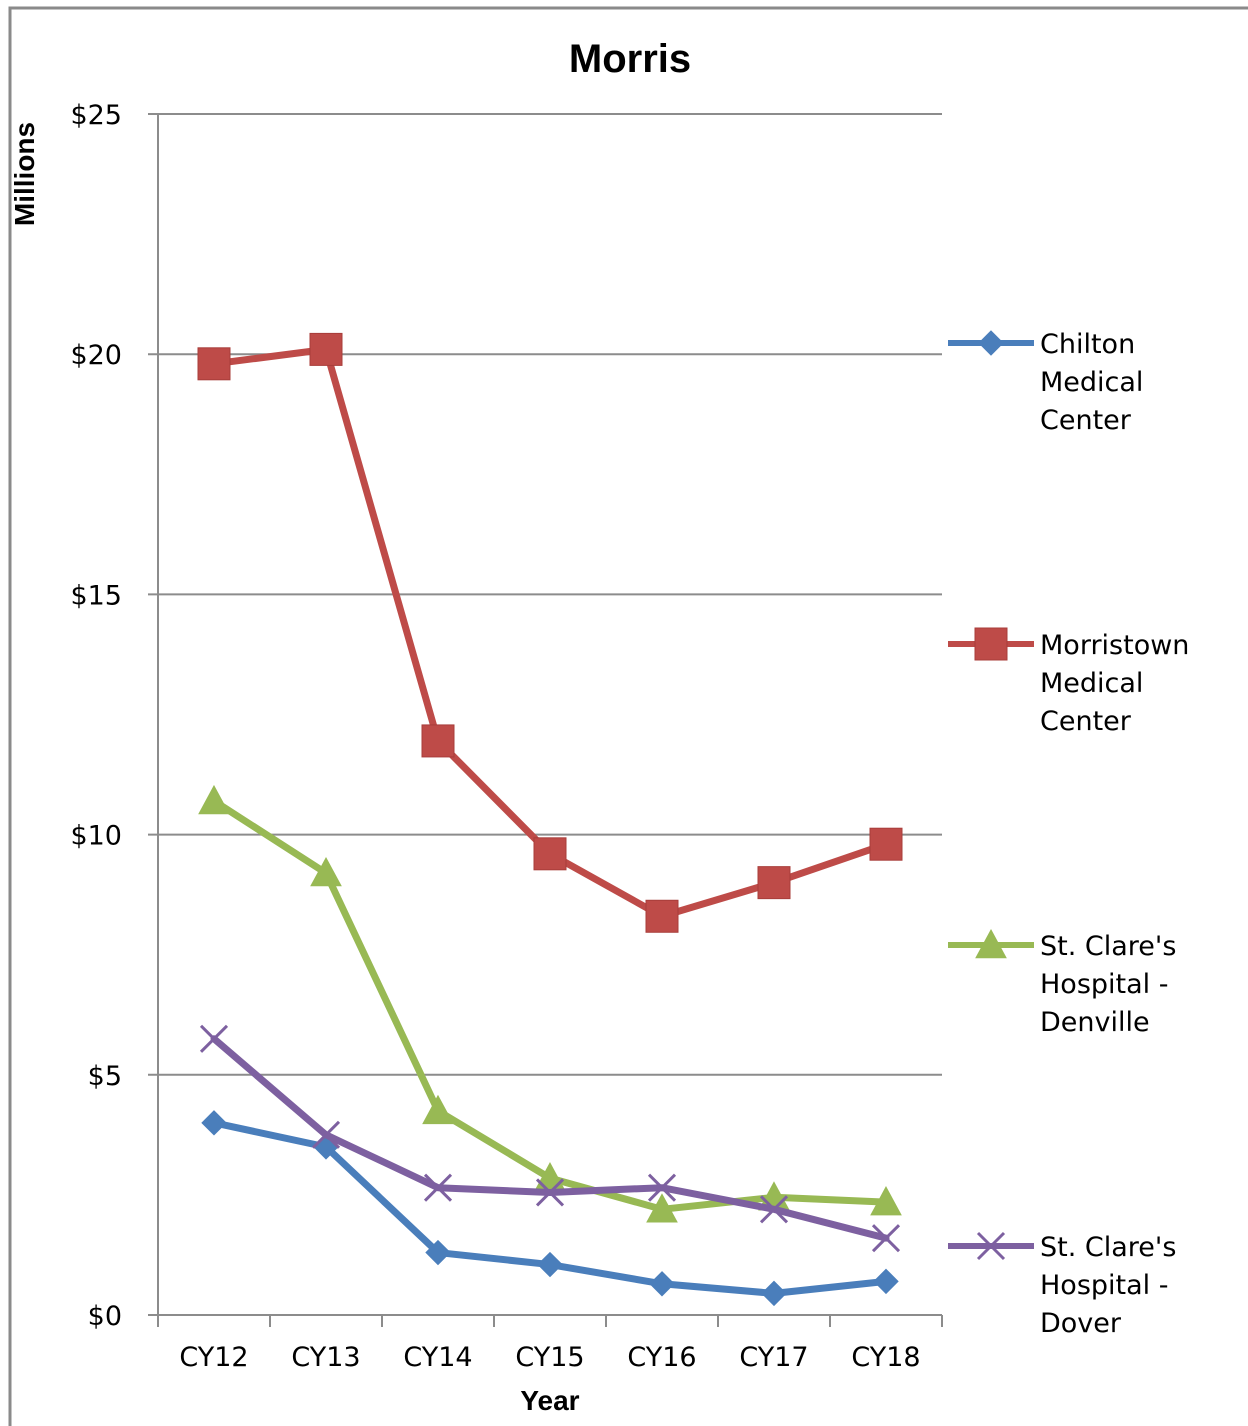  Describe the element at coordinates (96, 115) in the screenshot. I see `y-tick-label: $25` at that location.